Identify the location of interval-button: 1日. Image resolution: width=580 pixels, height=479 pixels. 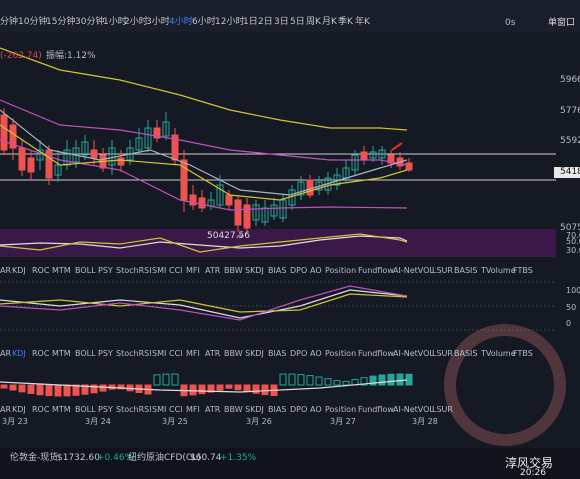
(250, 22).